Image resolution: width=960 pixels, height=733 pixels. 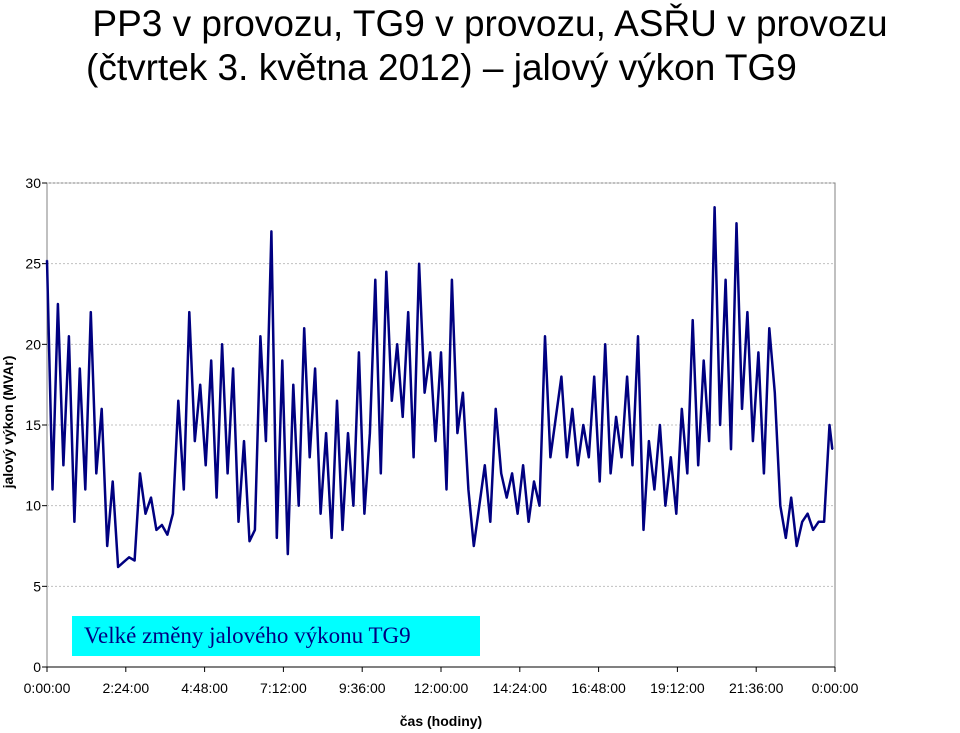 What do you see at coordinates (125, 688) in the screenshot?
I see `x-tick-label: 2:24:00` at bounding box center [125, 688].